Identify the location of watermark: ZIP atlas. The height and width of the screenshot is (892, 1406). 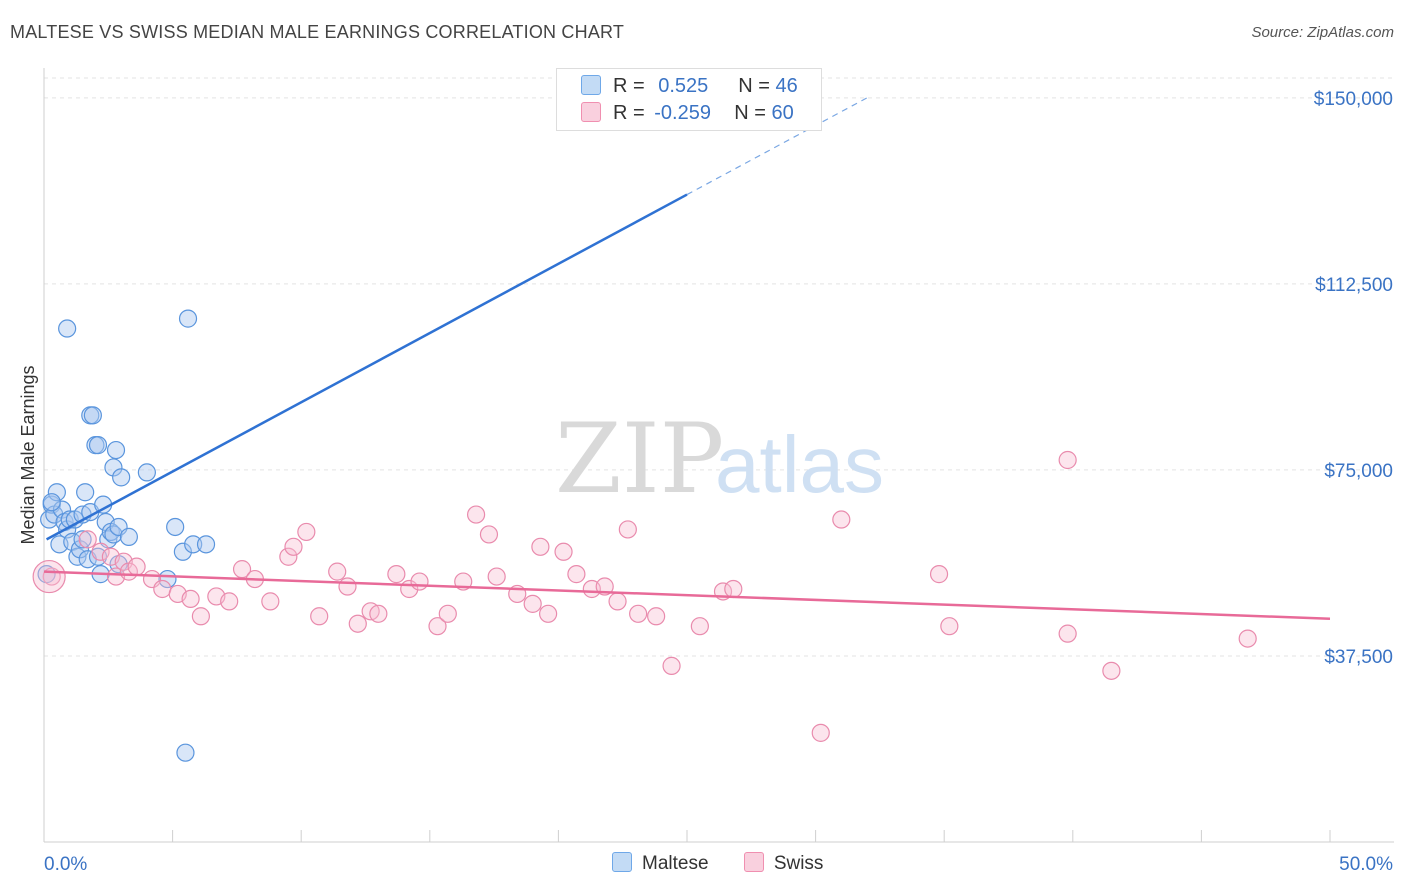
(719, 459).